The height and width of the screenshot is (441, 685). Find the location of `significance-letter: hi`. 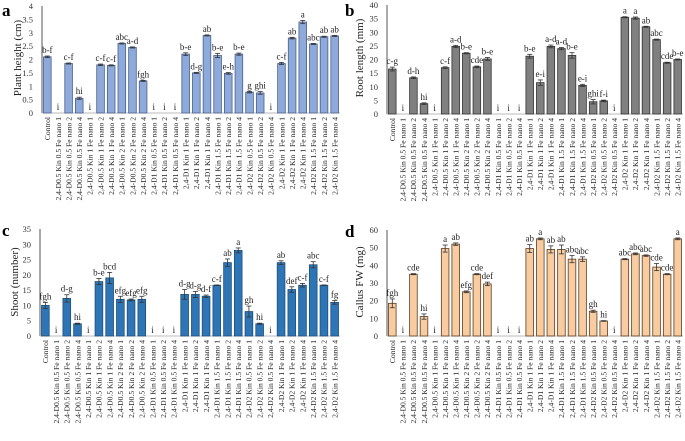

significance-letter: hi is located at coordinates (424, 308).